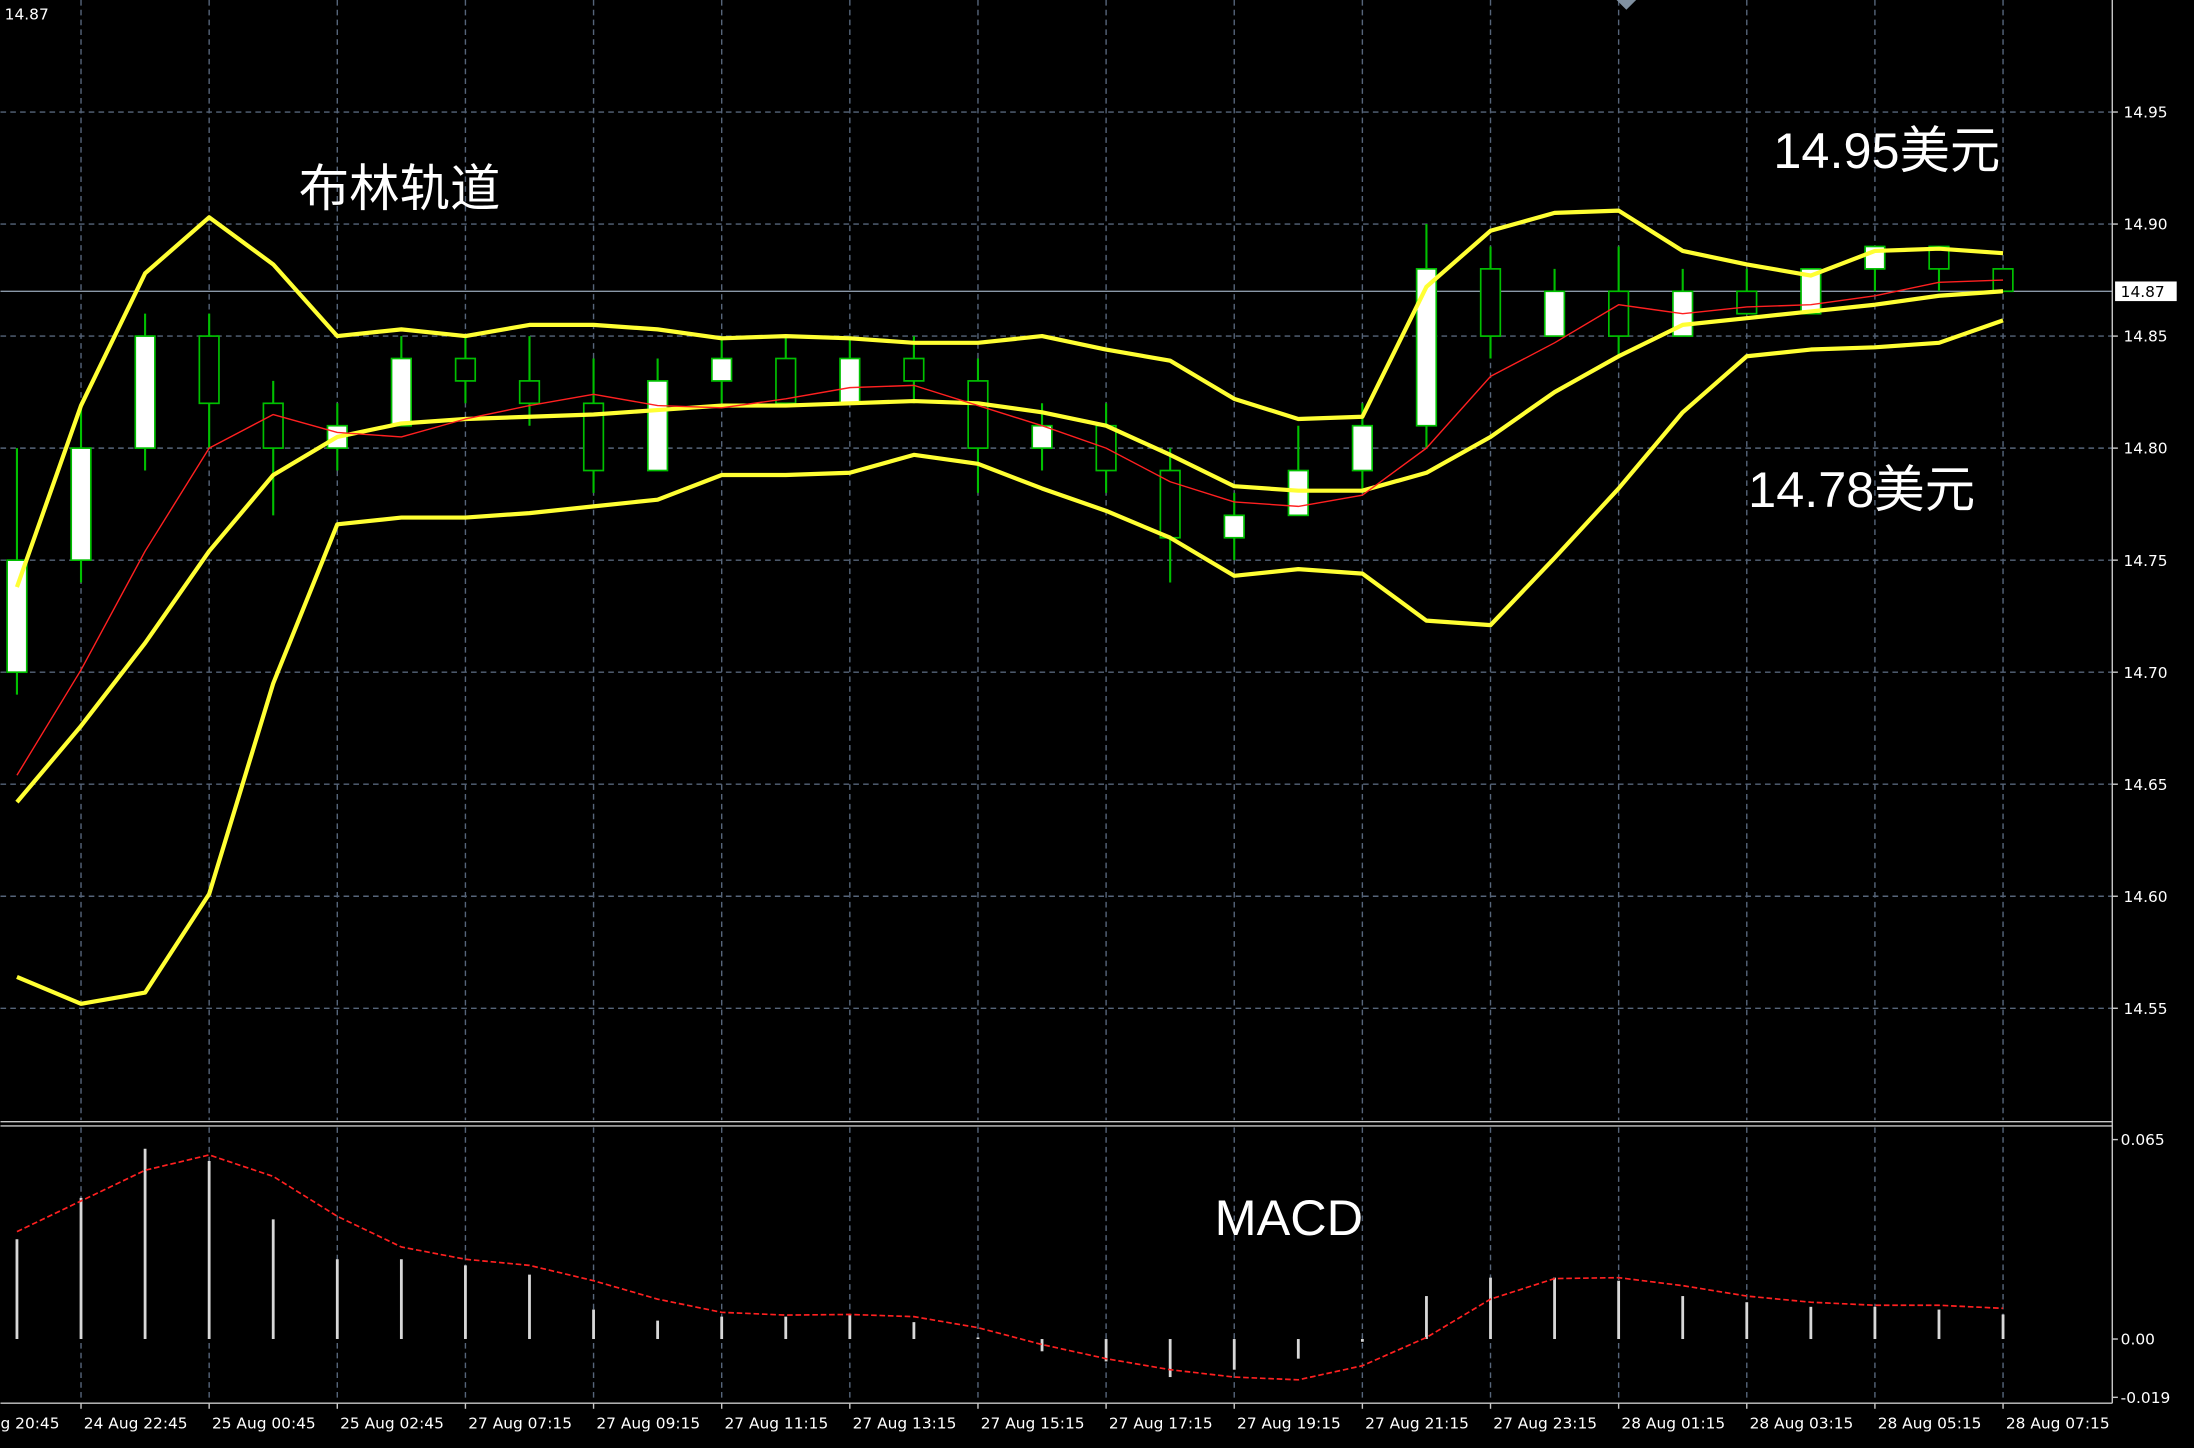 This screenshot has height=1448, width=2194. What do you see at coordinates (1289, 1423) in the screenshot?
I see `x-tick-label: 27 Aug 19:15` at bounding box center [1289, 1423].